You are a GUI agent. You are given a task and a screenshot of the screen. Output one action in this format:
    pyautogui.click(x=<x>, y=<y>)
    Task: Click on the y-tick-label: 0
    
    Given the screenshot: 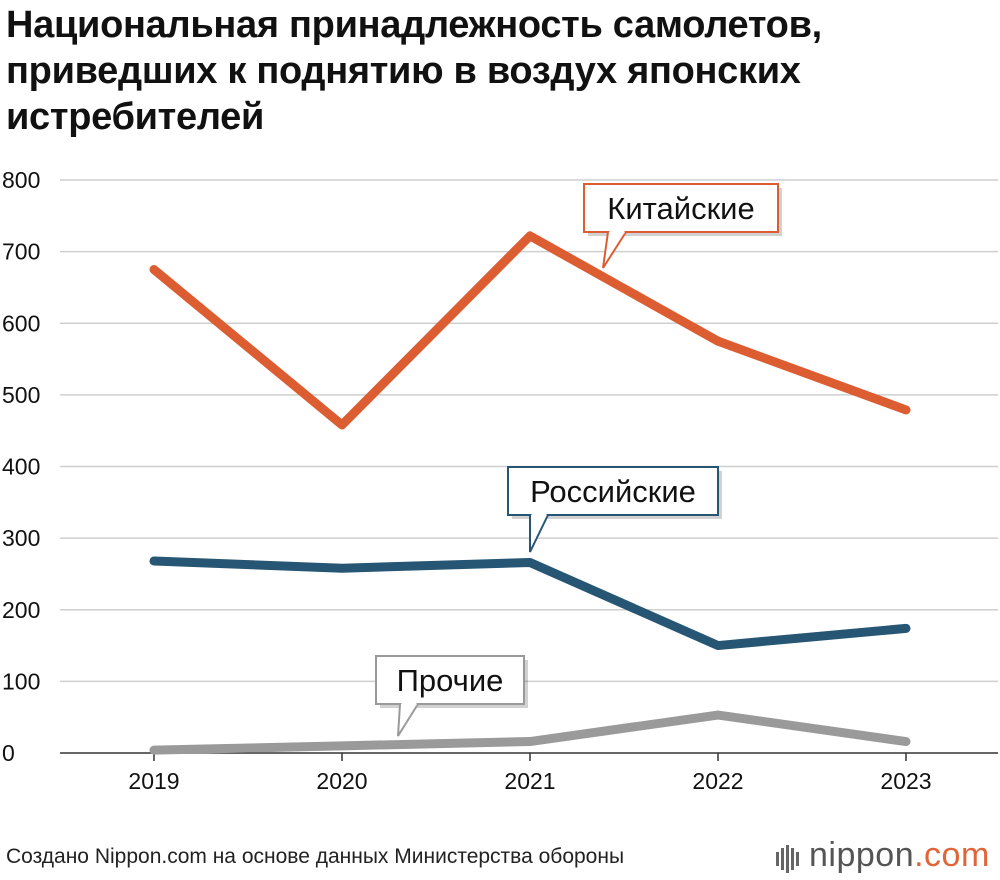 What is the action you would take?
    pyautogui.click(x=8, y=753)
    